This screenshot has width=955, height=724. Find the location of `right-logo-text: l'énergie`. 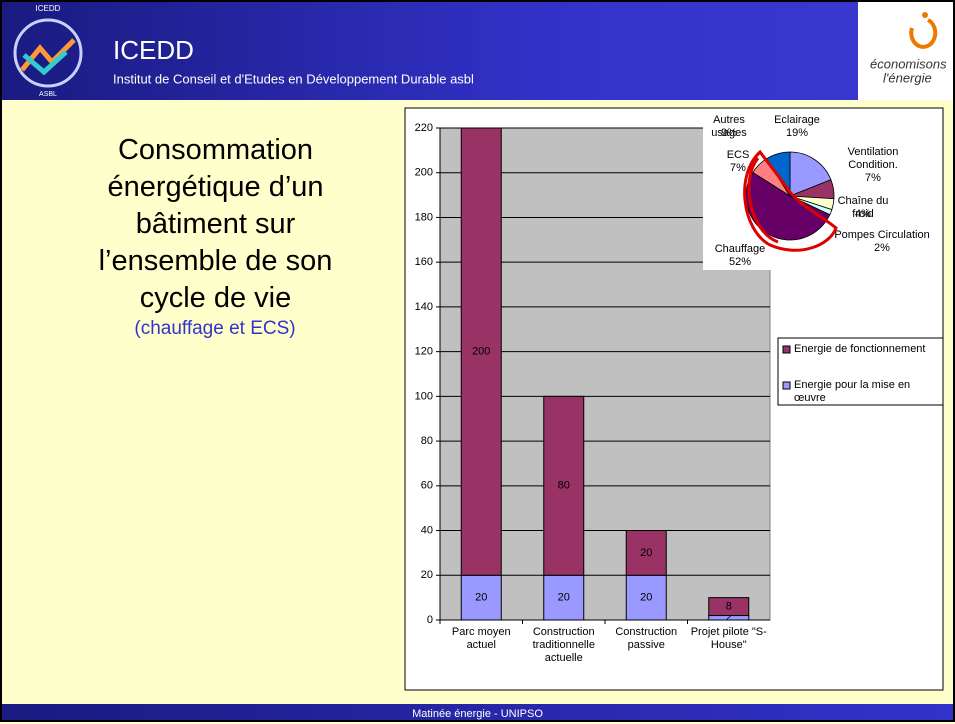

right-logo-text: l'énergie is located at coordinates (907, 77).